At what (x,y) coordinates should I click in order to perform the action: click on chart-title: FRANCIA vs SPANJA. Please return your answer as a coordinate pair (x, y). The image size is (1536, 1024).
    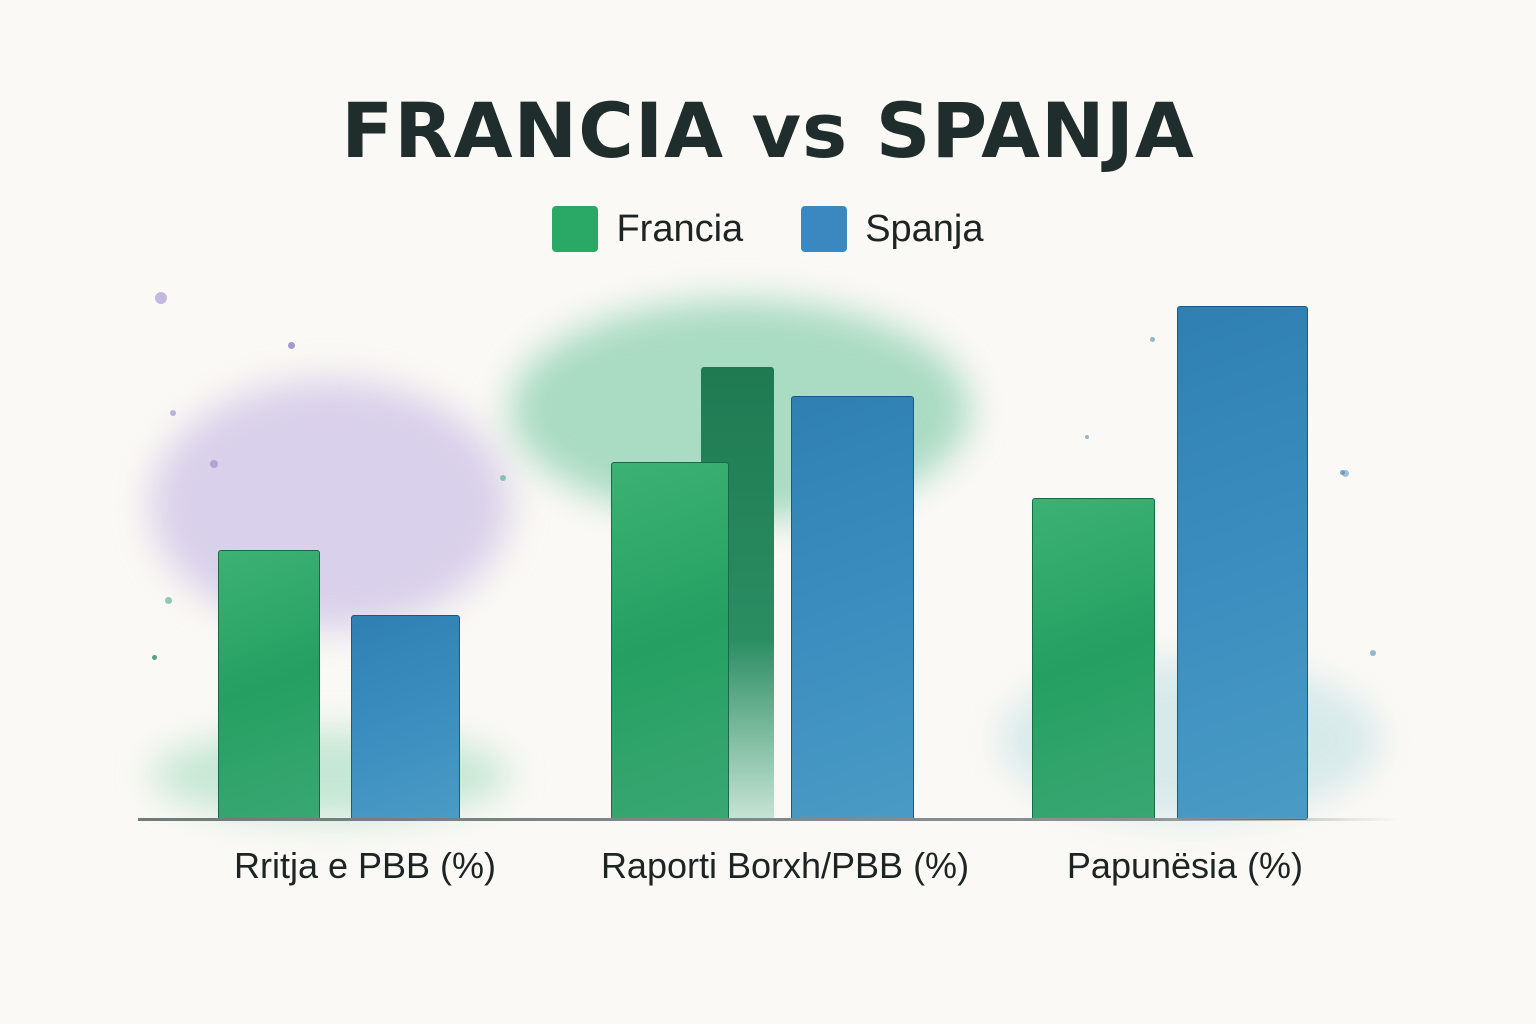
    Looking at the image, I should click on (768, 130).